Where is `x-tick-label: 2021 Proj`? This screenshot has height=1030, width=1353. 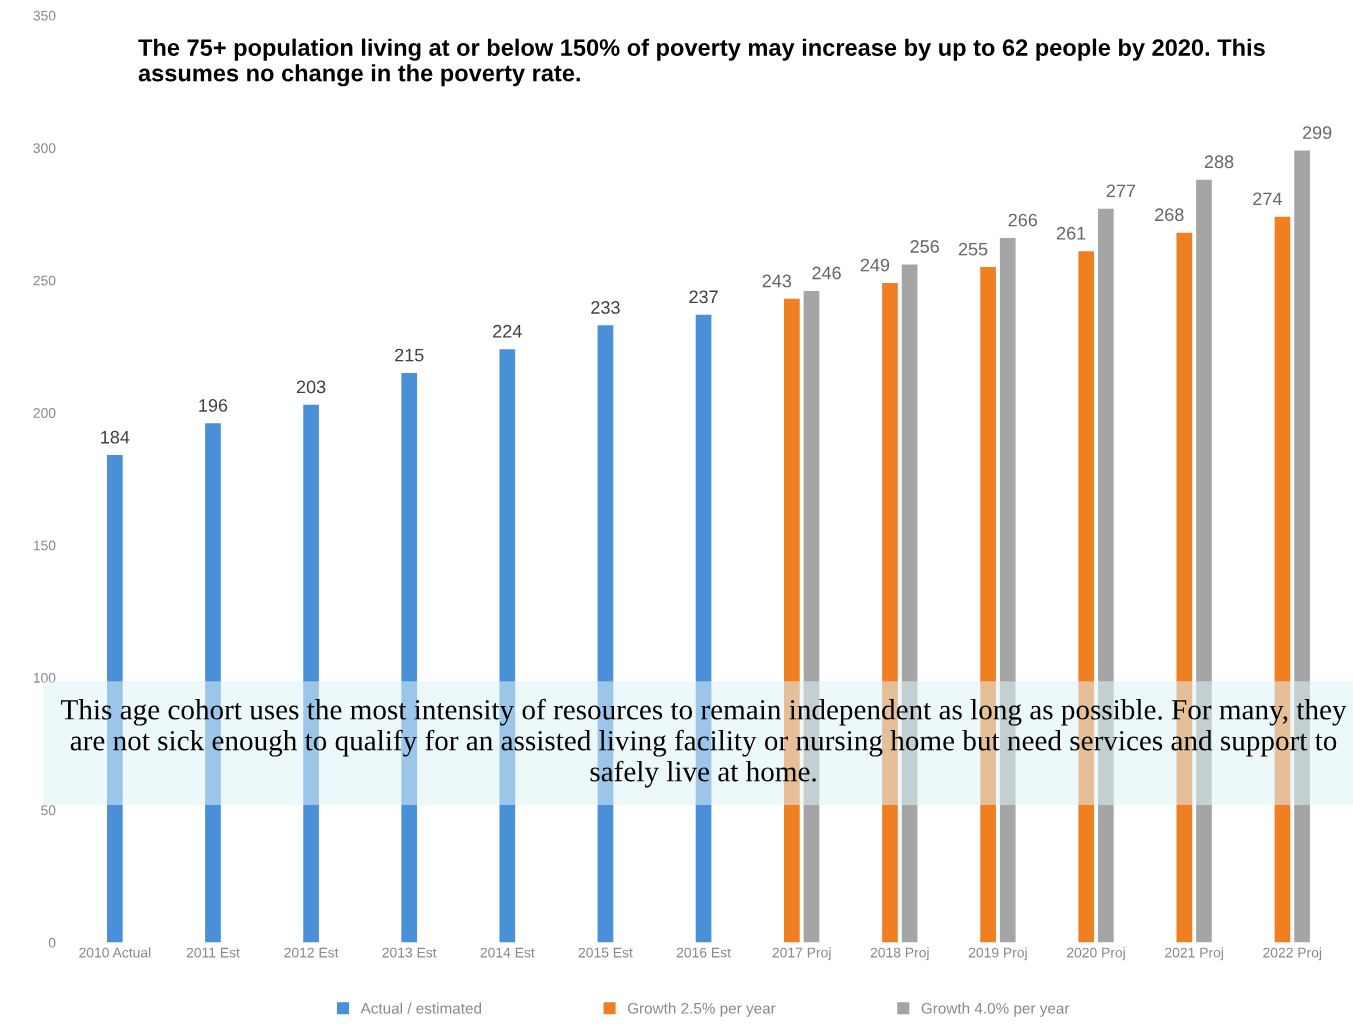
x-tick-label: 2021 Proj is located at coordinates (1194, 954).